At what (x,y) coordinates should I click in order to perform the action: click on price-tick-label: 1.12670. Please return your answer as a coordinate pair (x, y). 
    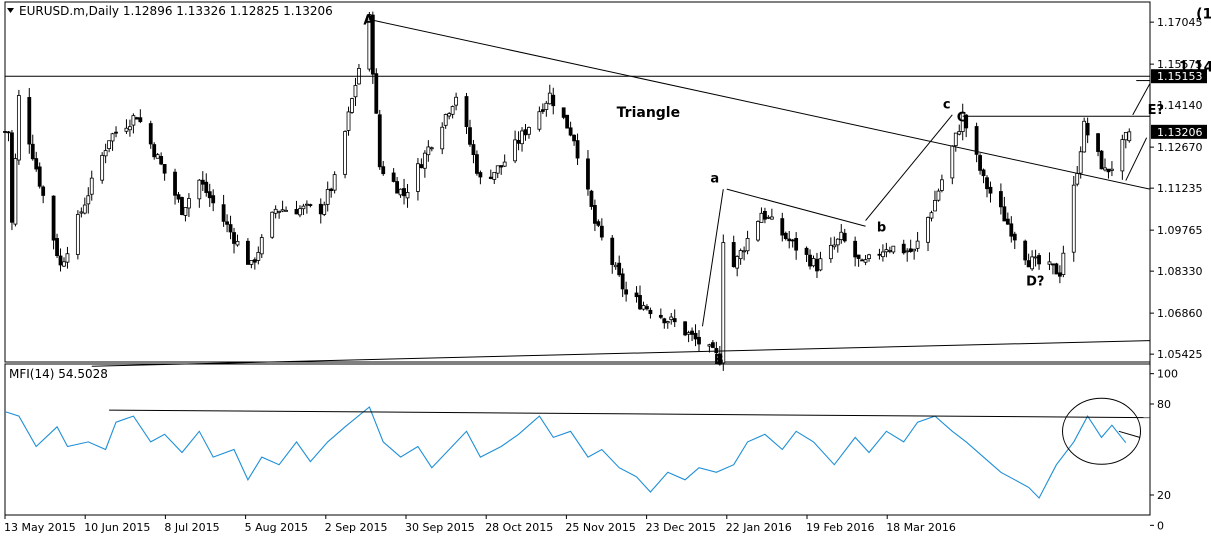
    Looking at the image, I should click on (1180, 147).